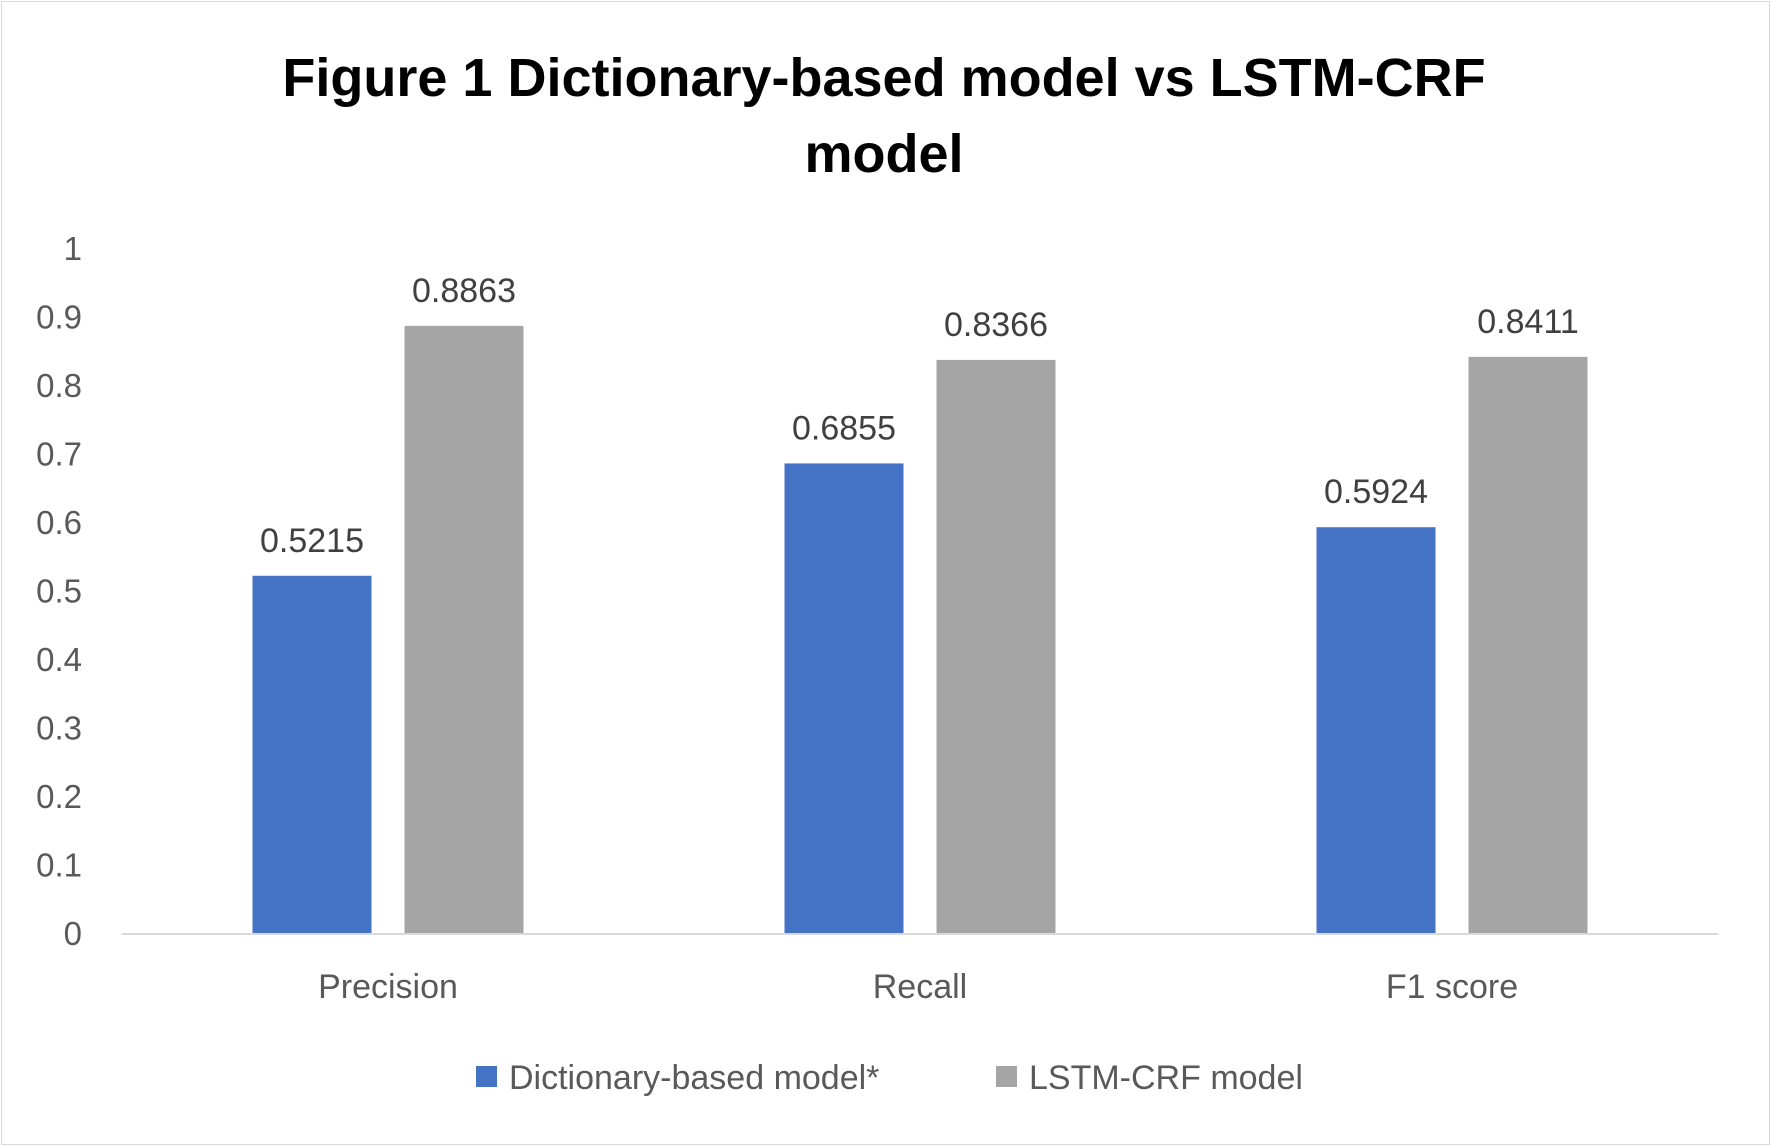 This screenshot has width=1771, height=1146. Describe the element at coordinates (59, 865) in the screenshot. I see `y-tick-label: 0.1` at that location.